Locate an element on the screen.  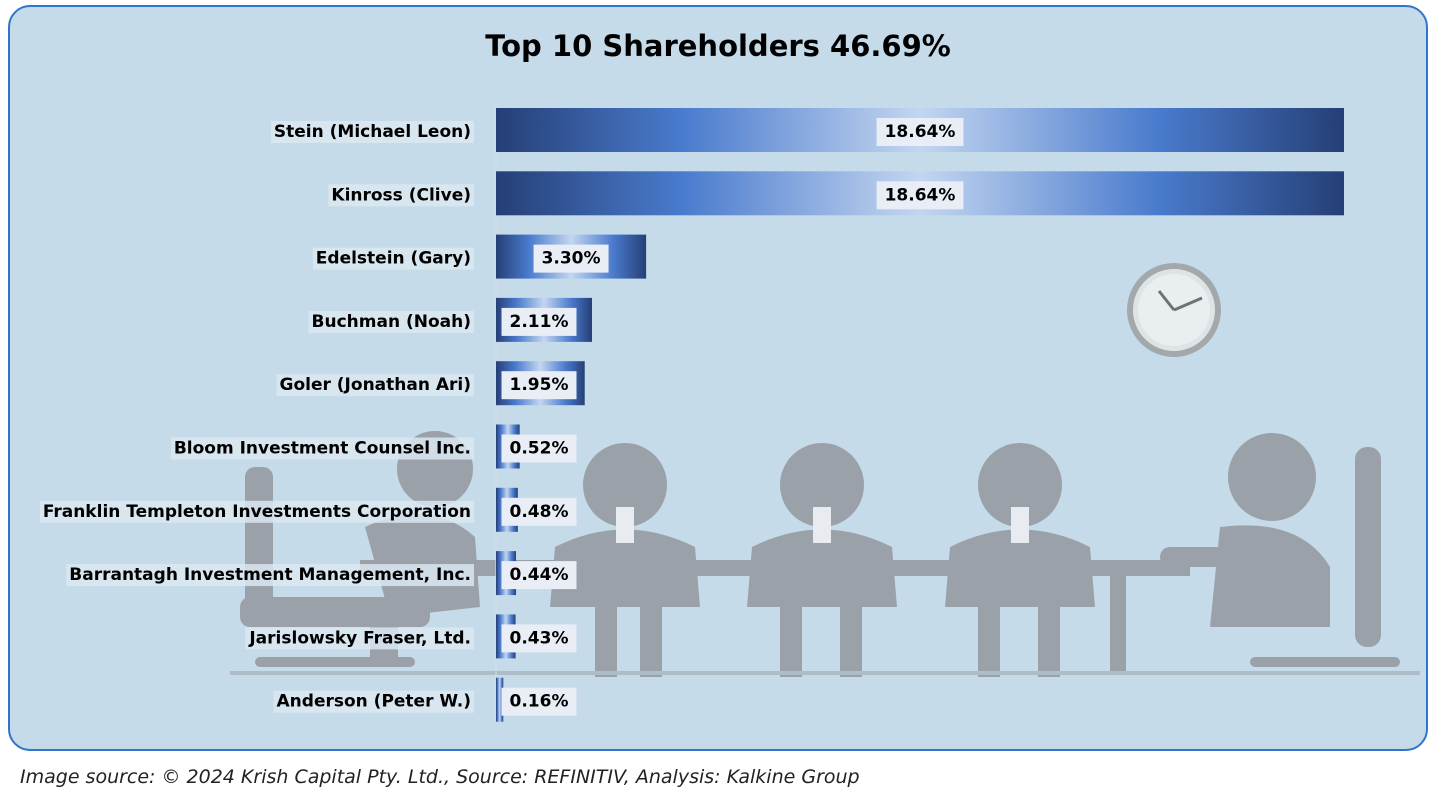
chart-title: Top 10 Shareholders 46.69% is located at coordinates (718, 46).